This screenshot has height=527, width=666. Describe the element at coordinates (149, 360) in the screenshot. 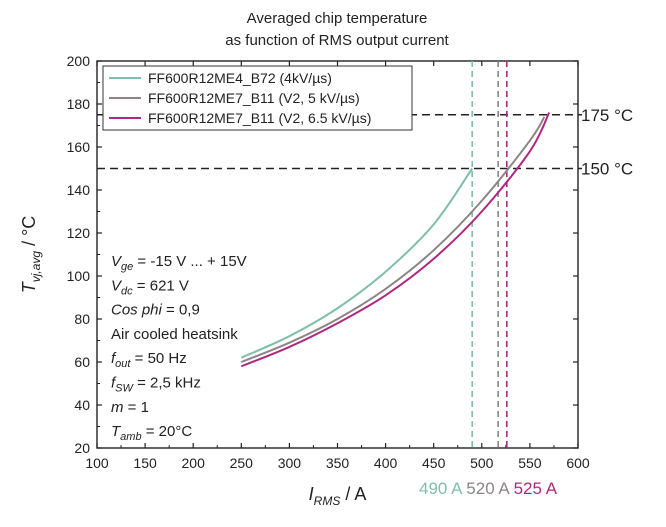

I see `parameter-annotation: fout = 50 Hz` at that location.